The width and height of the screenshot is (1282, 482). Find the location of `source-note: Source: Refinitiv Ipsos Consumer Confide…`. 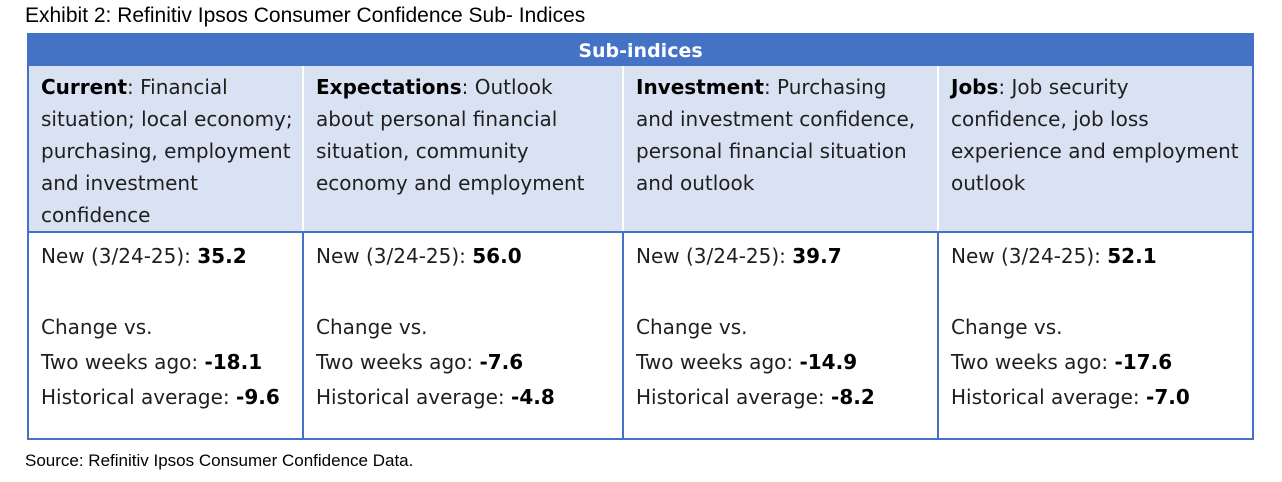

source-note: Source: Refinitiv Ipsos Consumer Confide… is located at coordinates (219, 460).